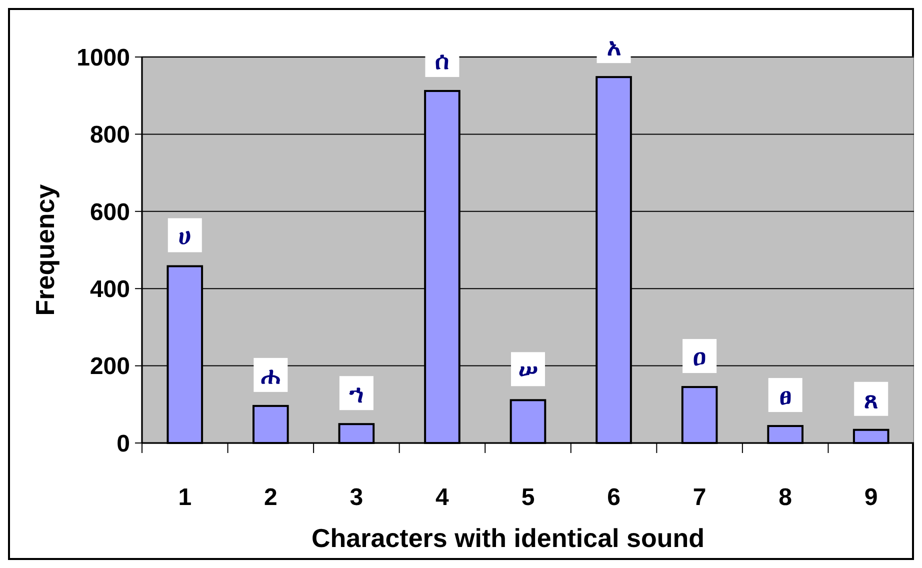 This screenshot has width=922, height=568. What do you see at coordinates (871, 497) in the screenshot?
I see `x-tick-label: 9` at bounding box center [871, 497].